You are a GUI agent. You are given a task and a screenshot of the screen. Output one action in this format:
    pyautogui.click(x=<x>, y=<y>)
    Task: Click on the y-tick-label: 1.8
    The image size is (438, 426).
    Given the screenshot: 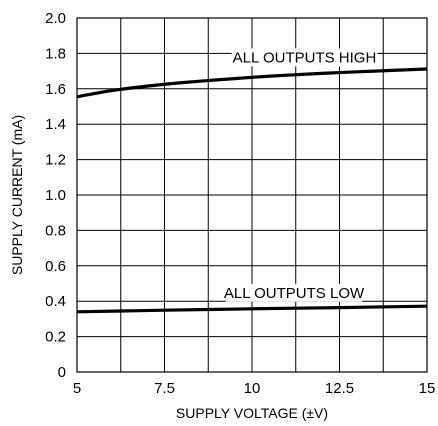 What is the action you would take?
    pyautogui.click(x=55, y=53)
    